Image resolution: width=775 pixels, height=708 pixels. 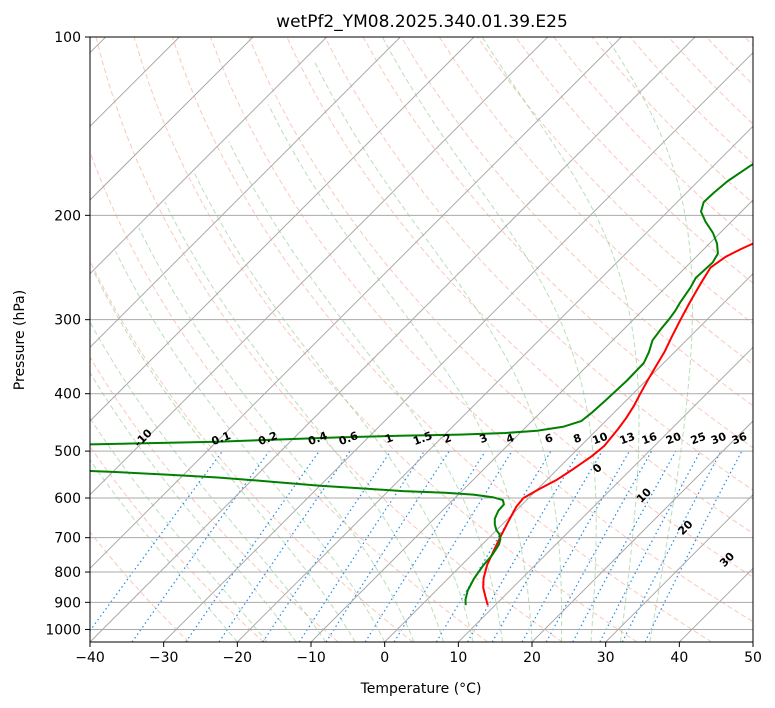 What do you see at coordinates (67, 452) in the screenshot?
I see `y-tick-label: 500` at bounding box center [67, 452].